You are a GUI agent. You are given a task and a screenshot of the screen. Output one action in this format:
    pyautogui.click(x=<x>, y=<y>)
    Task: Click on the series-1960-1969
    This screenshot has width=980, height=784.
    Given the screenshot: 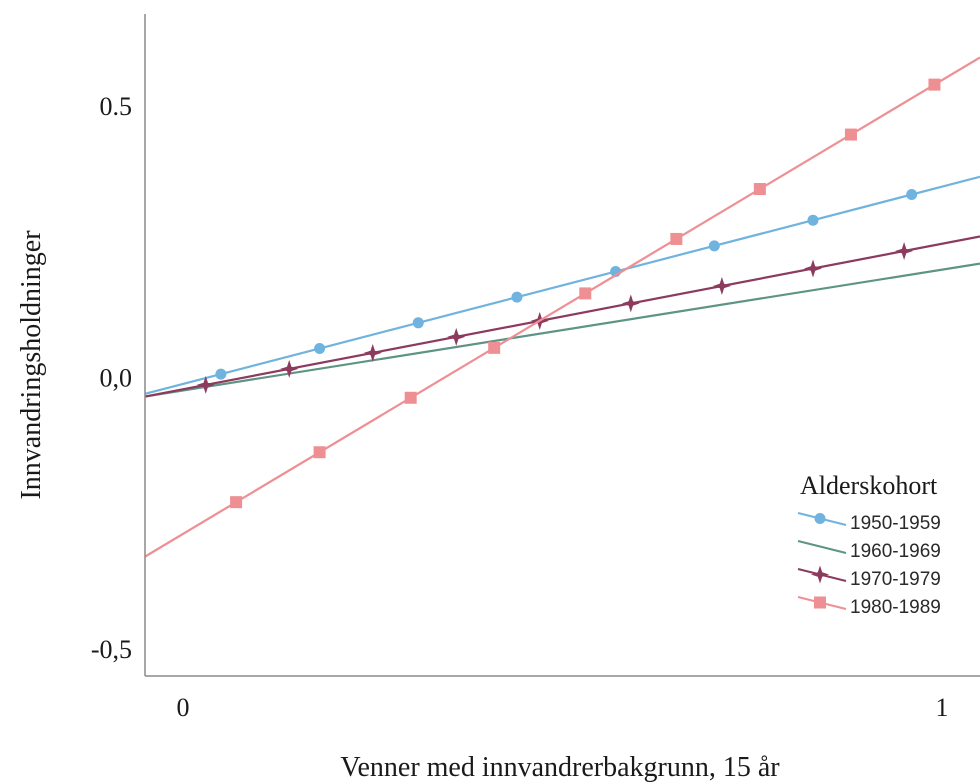 What is the action you would take?
    pyautogui.click(x=562, y=330)
    